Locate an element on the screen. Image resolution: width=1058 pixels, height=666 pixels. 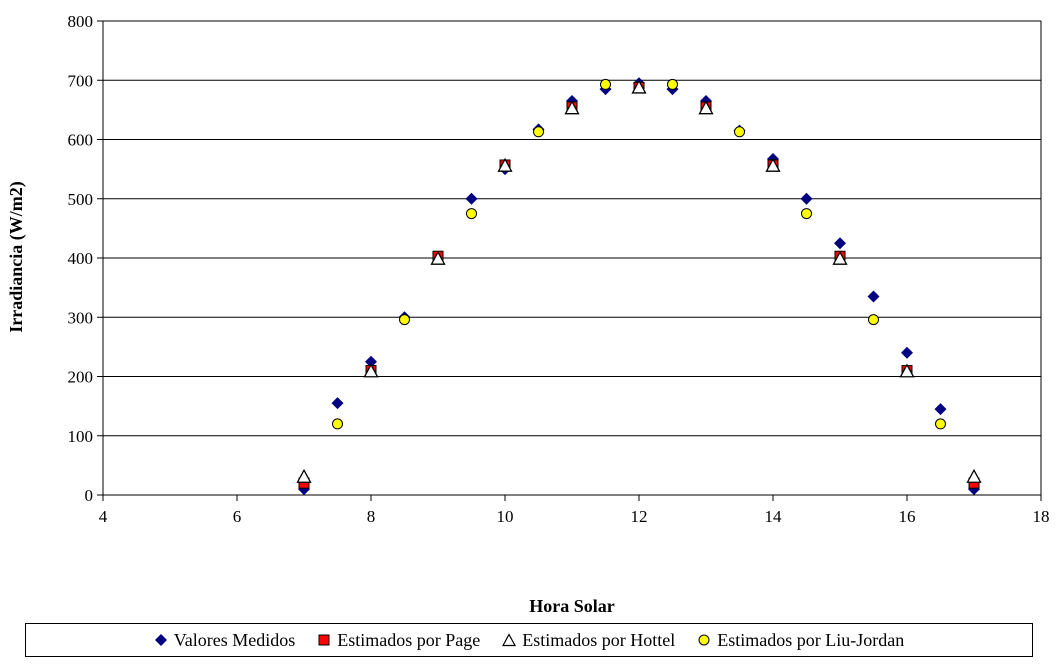
x-tick-label: 6 is located at coordinates (237, 516).